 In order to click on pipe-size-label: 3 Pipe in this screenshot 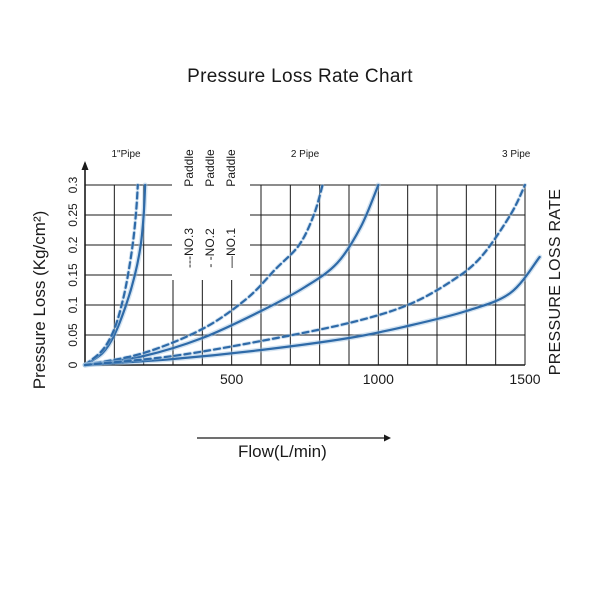, I will do `click(516, 154)`.